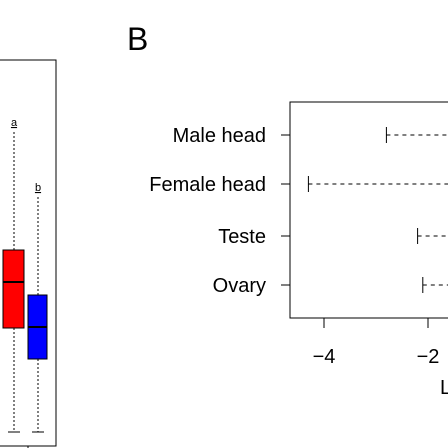  Describe the element at coordinates (428, 357) in the screenshot. I see `x-tick-label-1: −2` at that location.